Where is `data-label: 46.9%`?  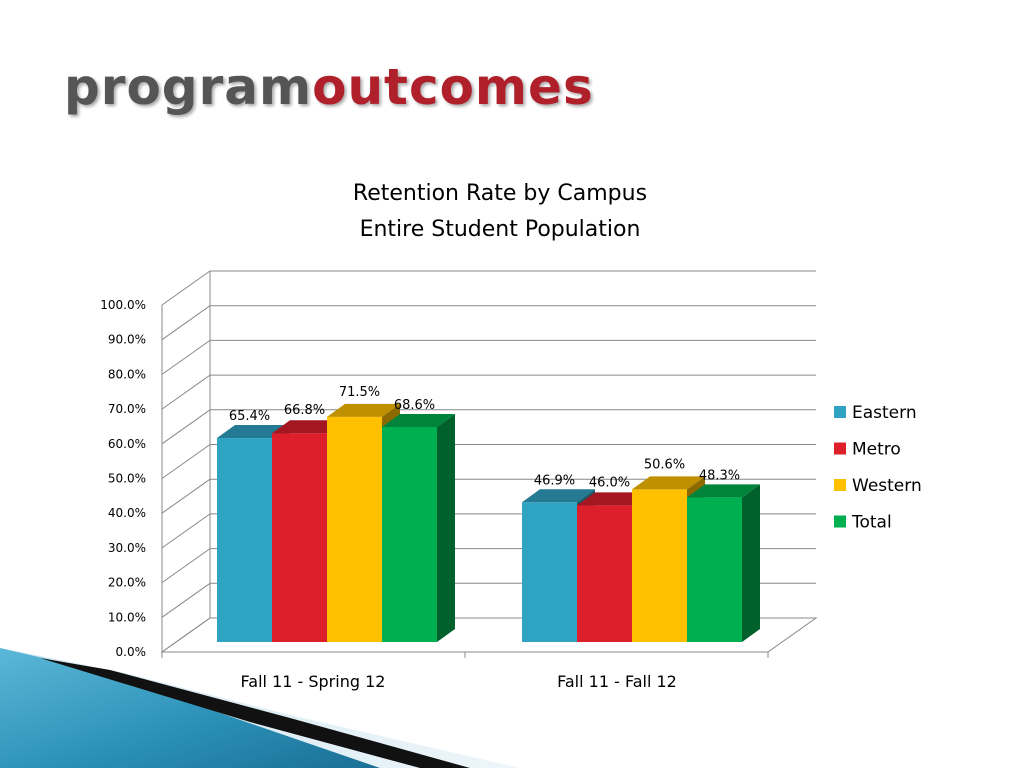 data-label: 46.9% is located at coordinates (554, 480).